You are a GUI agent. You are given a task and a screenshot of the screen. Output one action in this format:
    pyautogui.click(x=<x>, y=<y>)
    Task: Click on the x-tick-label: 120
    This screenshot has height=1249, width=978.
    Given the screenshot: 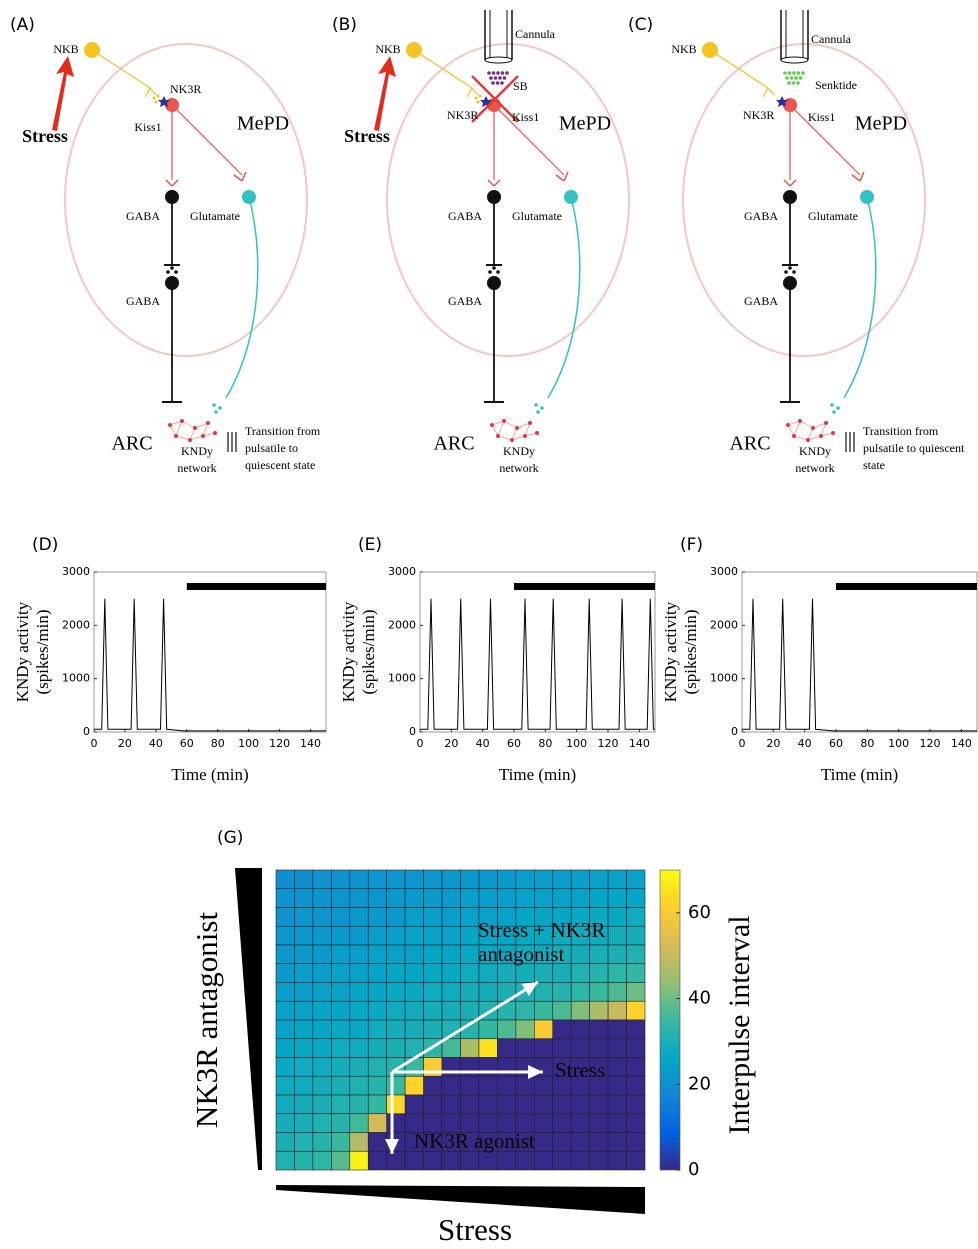 What is the action you would take?
    pyautogui.click(x=279, y=743)
    